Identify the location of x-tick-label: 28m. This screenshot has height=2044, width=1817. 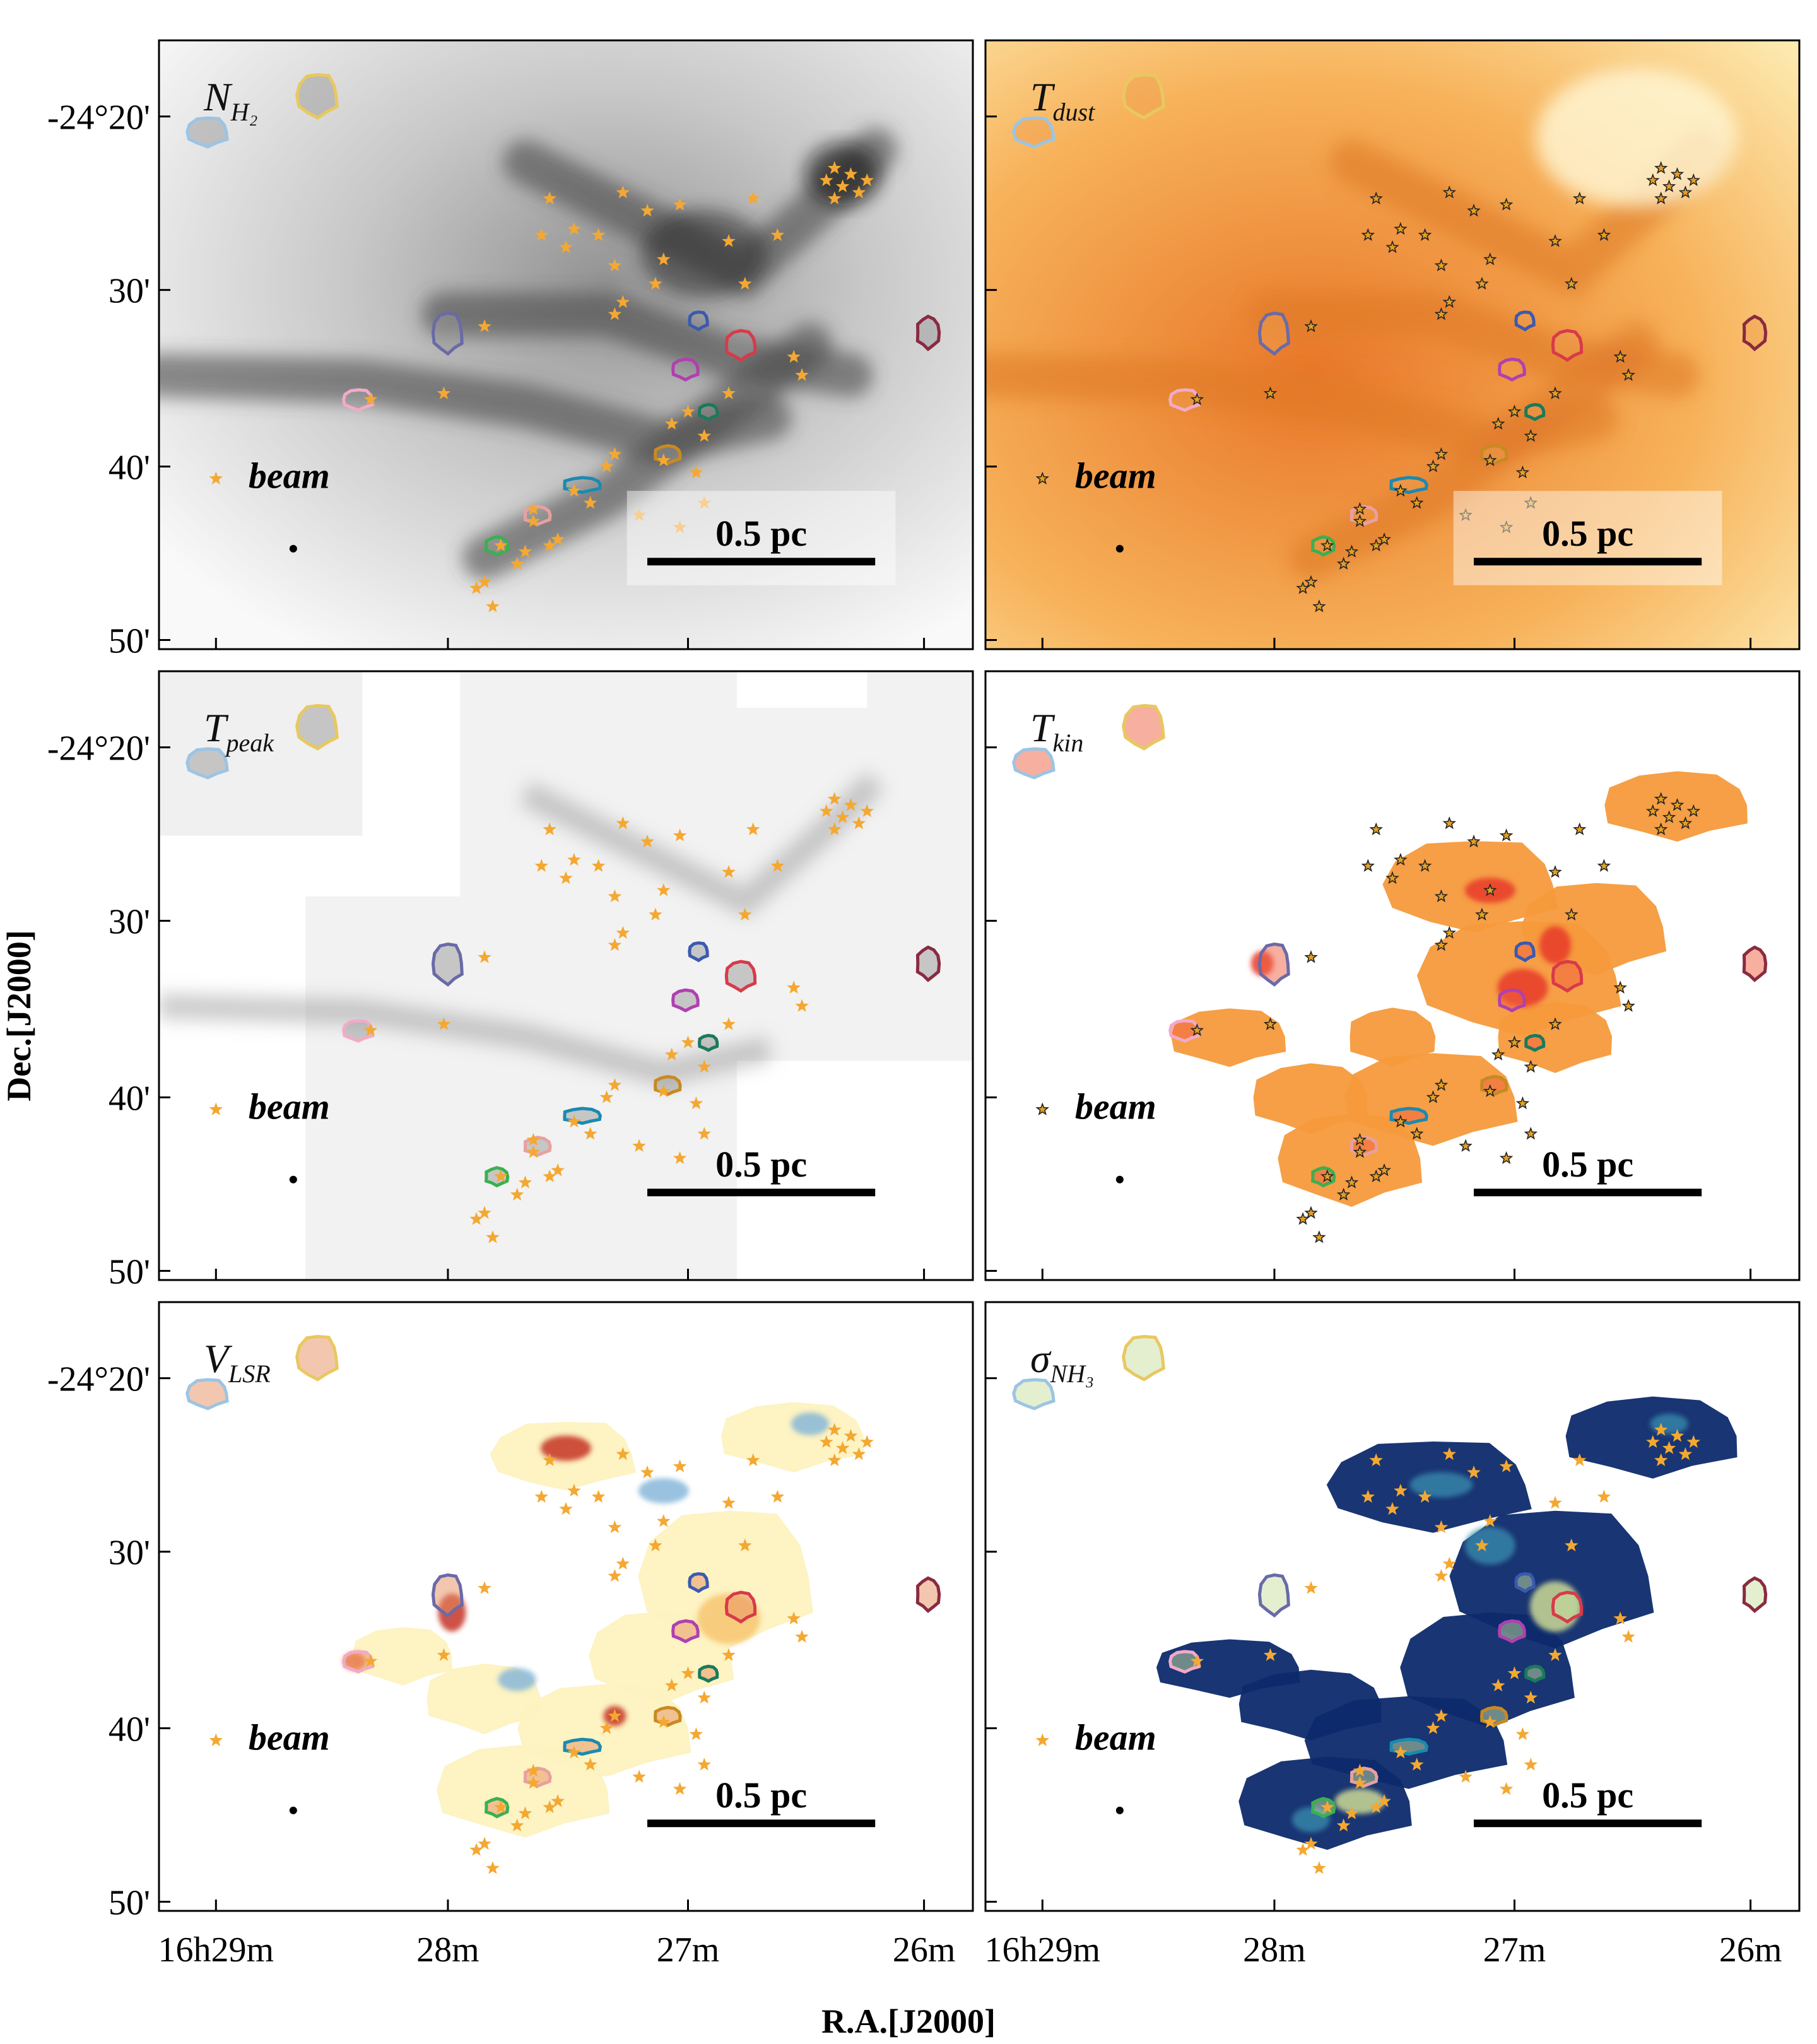
(448, 1950).